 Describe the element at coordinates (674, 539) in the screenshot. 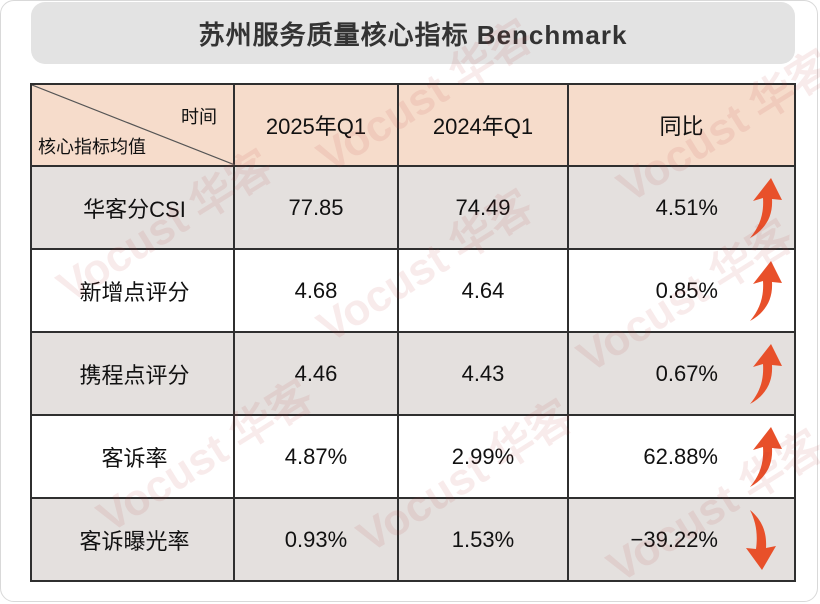

I see `yoy-value: −39.22%` at that location.